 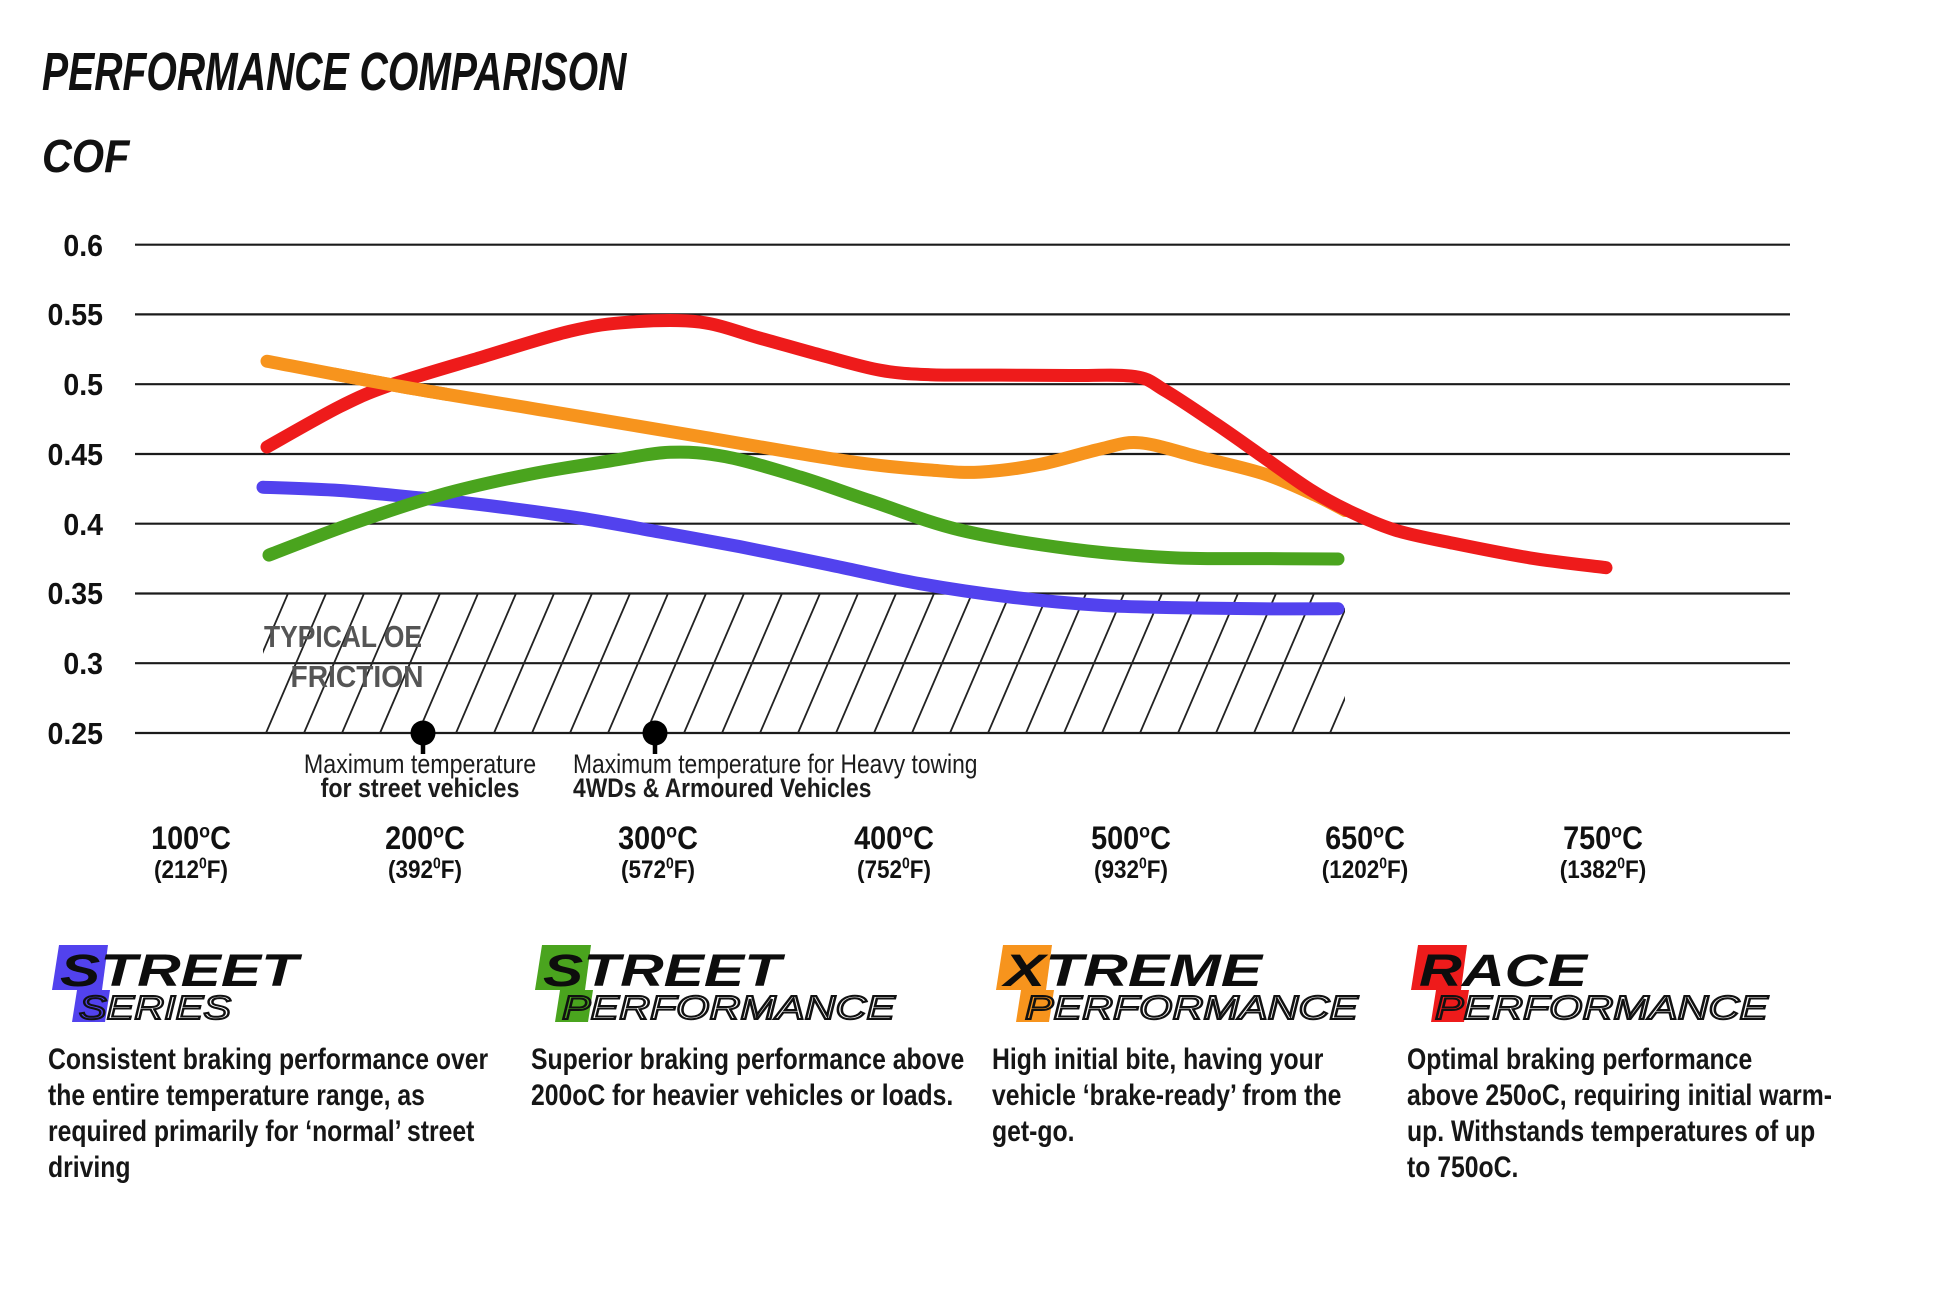 What do you see at coordinates (1132, 970) in the screenshot?
I see `svg-text: XTREME` at bounding box center [1132, 970].